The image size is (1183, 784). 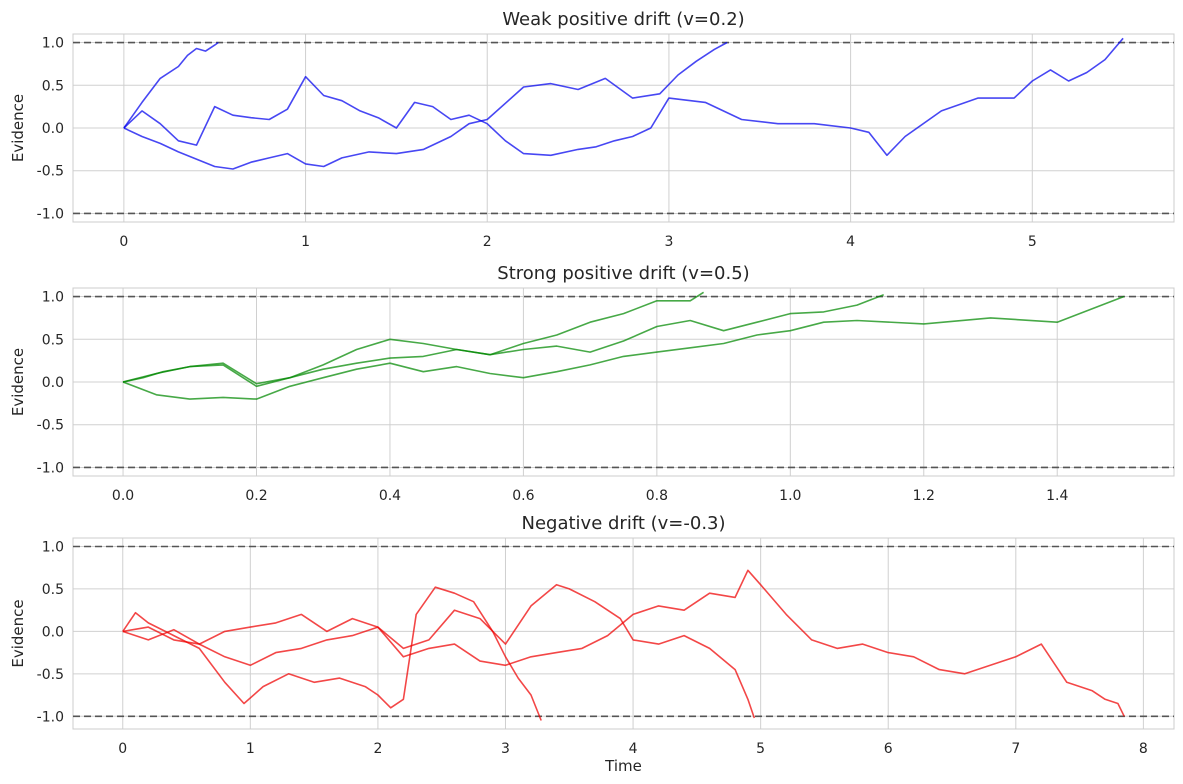 What do you see at coordinates (657, 496) in the screenshot?
I see `x-tick-label: 0.8` at bounding box center [657, 496].